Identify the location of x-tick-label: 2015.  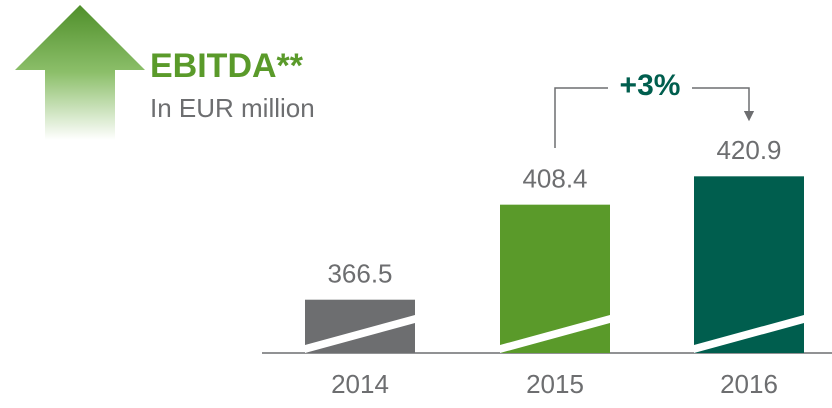
(555, 384).